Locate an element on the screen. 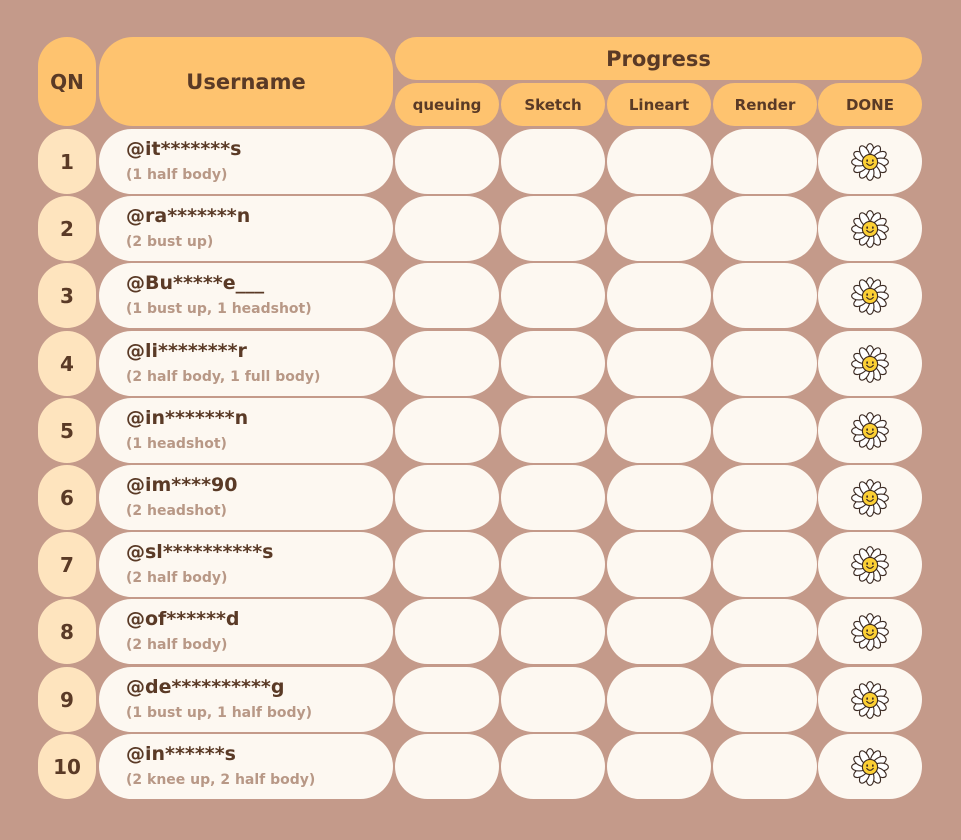 This screenshot has width=961, height=840. order-details: (2 headshot) is located at coordinates (176, 511).